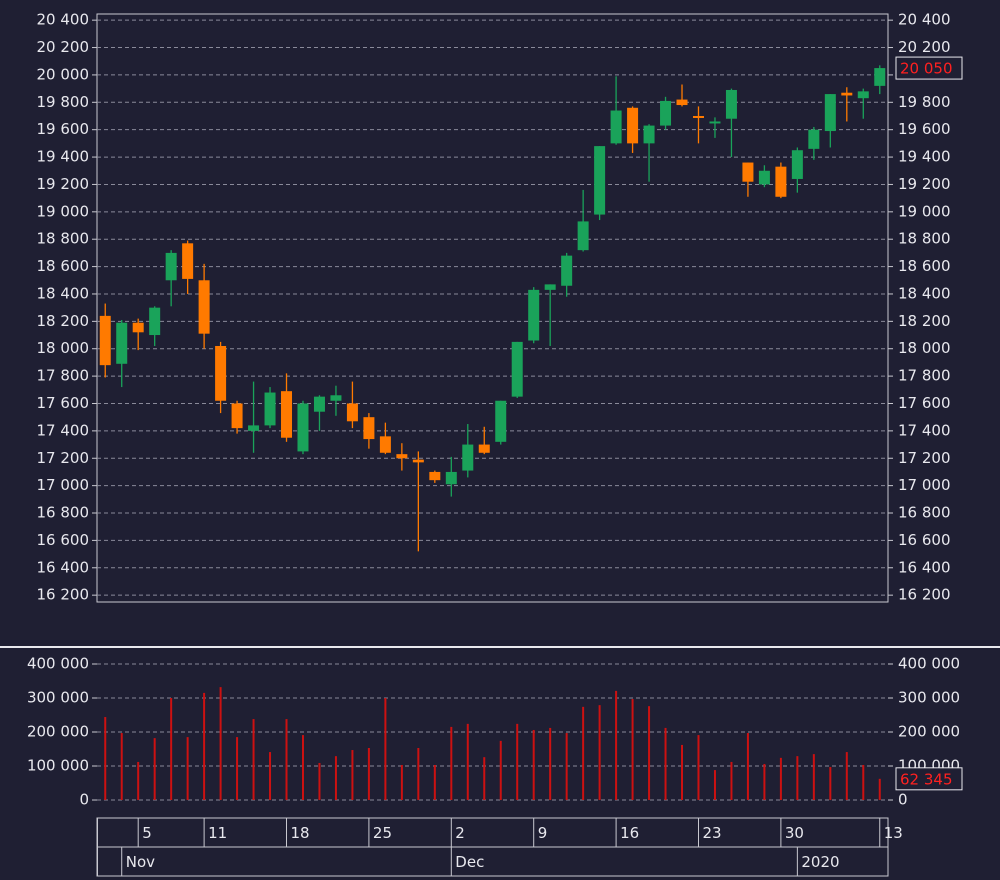 This screenshot has width=1000, height=880. I want to click on y-tick-label: 19 200, so click(924, 184).